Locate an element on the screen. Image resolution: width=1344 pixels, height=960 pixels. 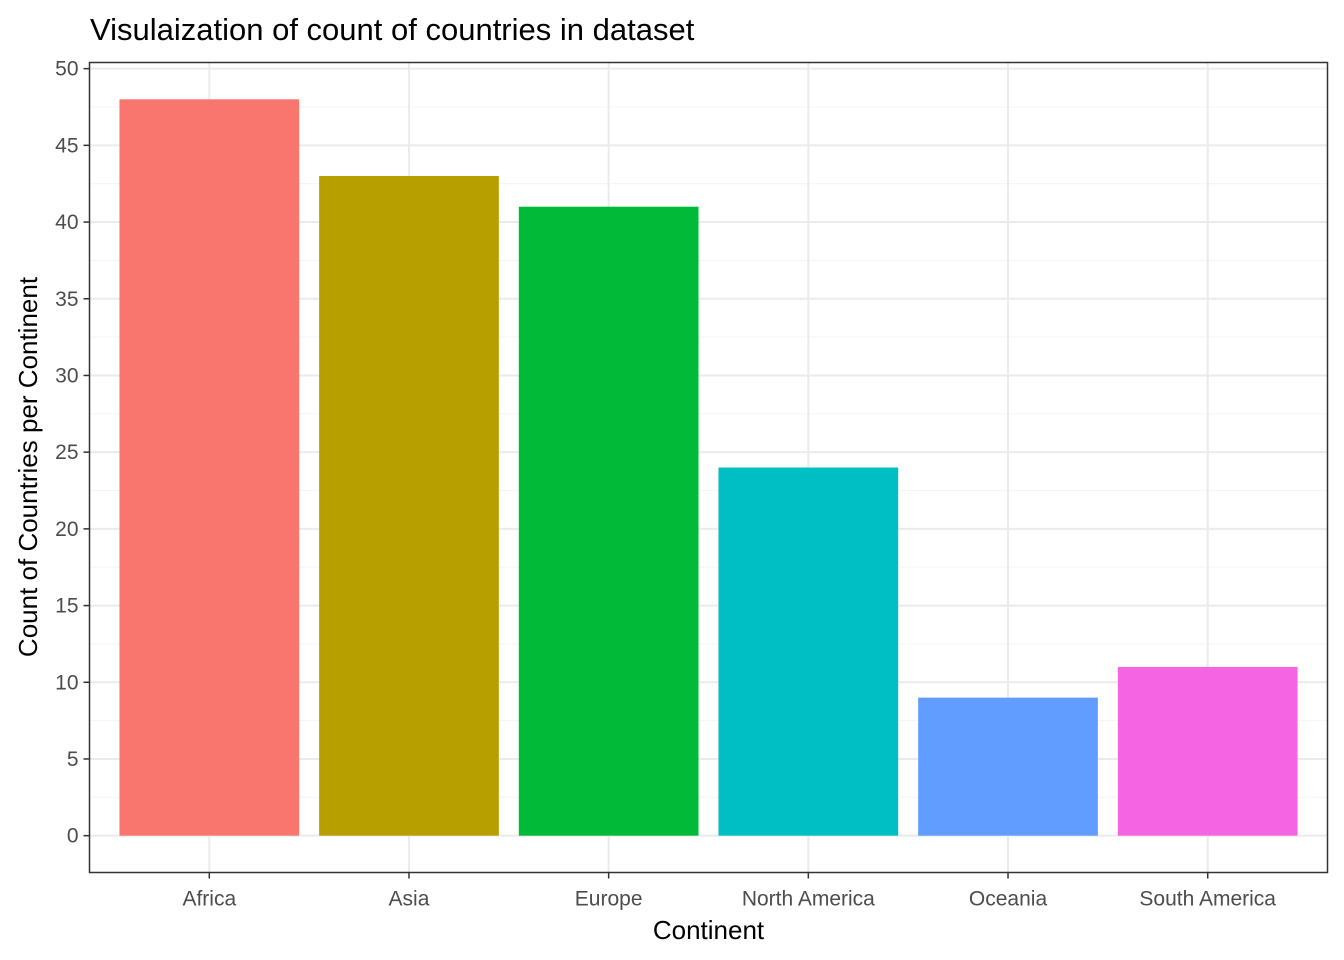
y-tick-label: 20 is located at coordinates (66, 529).